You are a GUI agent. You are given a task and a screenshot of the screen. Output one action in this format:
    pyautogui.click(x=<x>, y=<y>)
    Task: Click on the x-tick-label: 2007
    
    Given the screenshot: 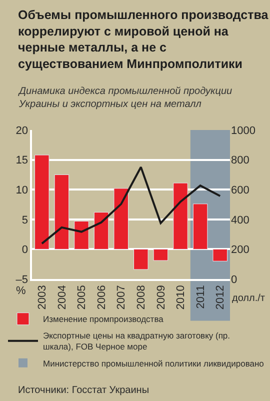 What is the action you would take?
    pyautogui.click(x=122, y=297)
    